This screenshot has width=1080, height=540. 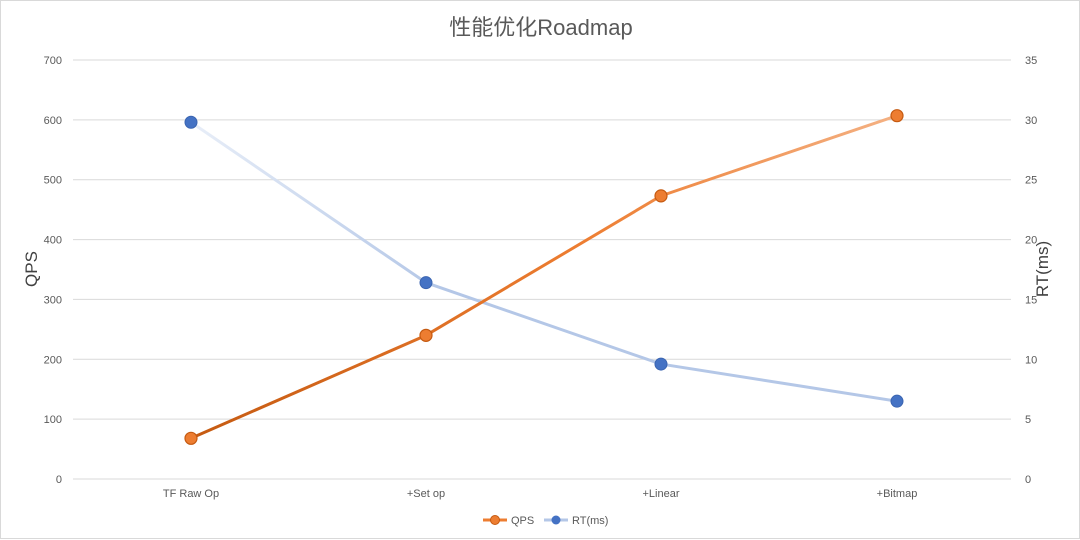 I want to click on y-tick-label: 400, so click(x=53, y=241).